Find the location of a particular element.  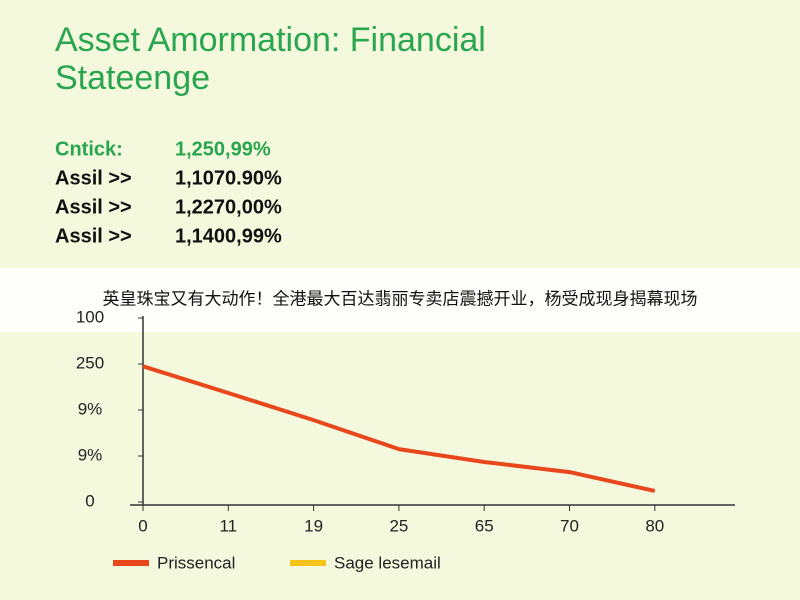

title-line: Stateenge is located at coordinates (132, 78).